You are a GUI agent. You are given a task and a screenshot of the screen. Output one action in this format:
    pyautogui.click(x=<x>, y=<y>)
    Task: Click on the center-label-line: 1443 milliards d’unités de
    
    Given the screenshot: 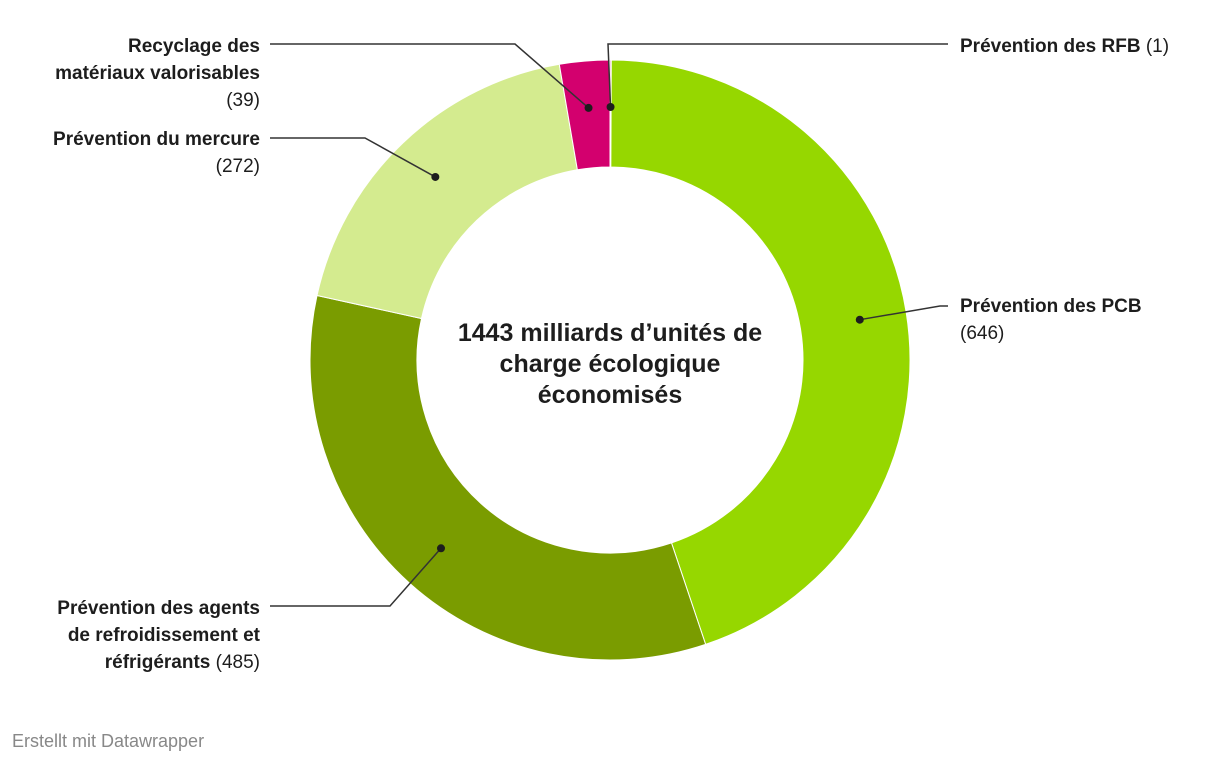 What is the action you would take?
    pyautogui.click(x=610, y=333)
    